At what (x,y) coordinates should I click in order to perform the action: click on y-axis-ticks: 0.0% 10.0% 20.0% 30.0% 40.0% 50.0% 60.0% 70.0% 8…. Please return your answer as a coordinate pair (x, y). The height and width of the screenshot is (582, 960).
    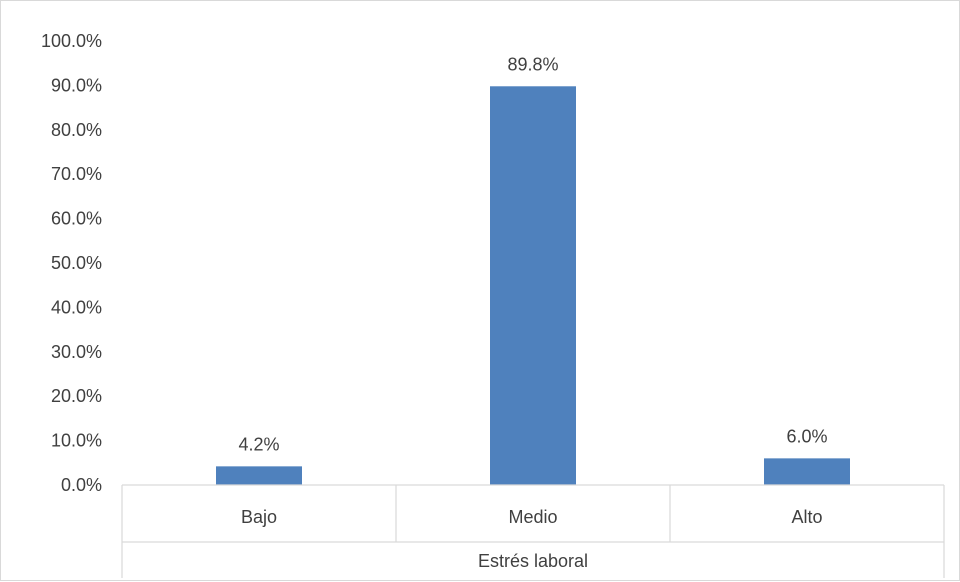
    Looking at the image, I should click on (71, 263).